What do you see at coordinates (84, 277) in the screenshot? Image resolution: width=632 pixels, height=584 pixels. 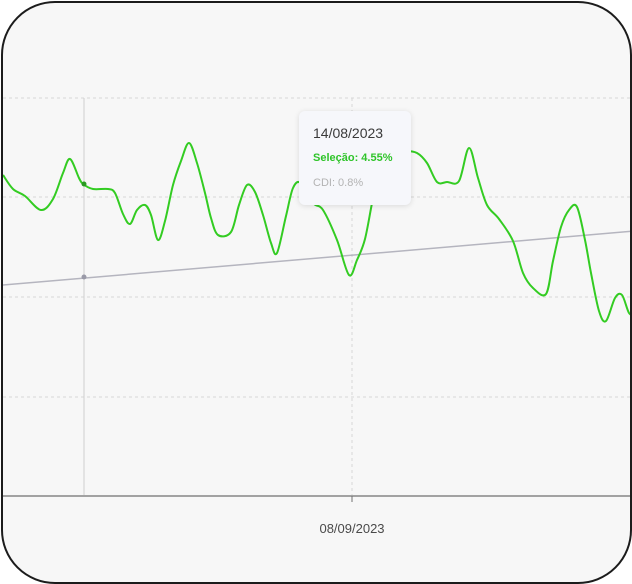 I see `cdi-hover-point` at bounding box center [84, 277].